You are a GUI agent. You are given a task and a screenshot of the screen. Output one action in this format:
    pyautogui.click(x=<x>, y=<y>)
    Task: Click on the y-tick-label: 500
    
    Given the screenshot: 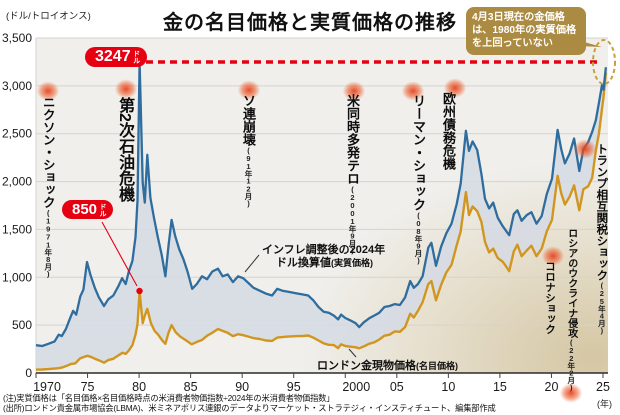 What is the action you would take?
    pyautogui.click(x=22, y=325)
    